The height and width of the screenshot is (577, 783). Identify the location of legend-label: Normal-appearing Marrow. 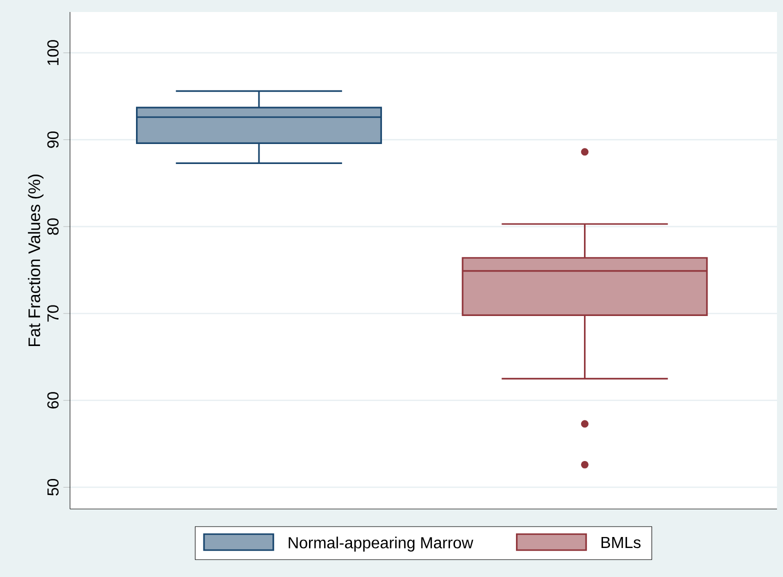
(381, 544).